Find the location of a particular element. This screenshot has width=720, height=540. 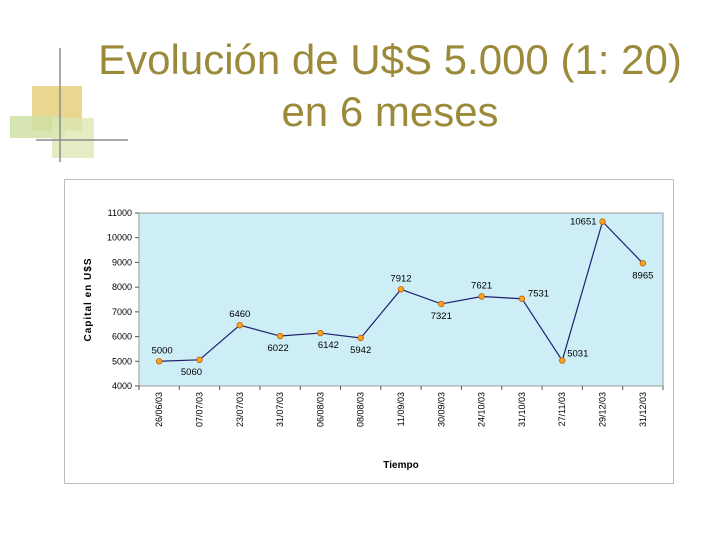

slide-title-line1: Evolución de U$S 5.000 (1: 20) is located at coordinates (390, 59).